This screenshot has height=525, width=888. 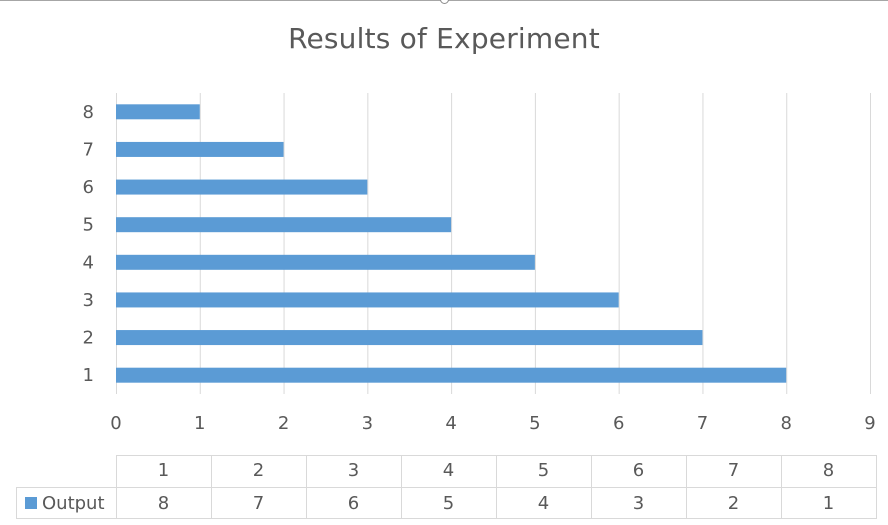 What do you see at coordinates (88, 262) in the screenshot?
I see `y-tick-label-4: 4` at bounding box center [88, 262].